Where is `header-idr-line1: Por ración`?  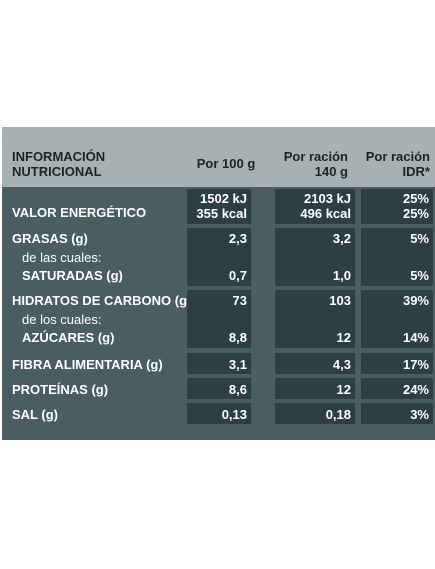 header-idr-line1: Por ración is located at coordinates (397, 156).